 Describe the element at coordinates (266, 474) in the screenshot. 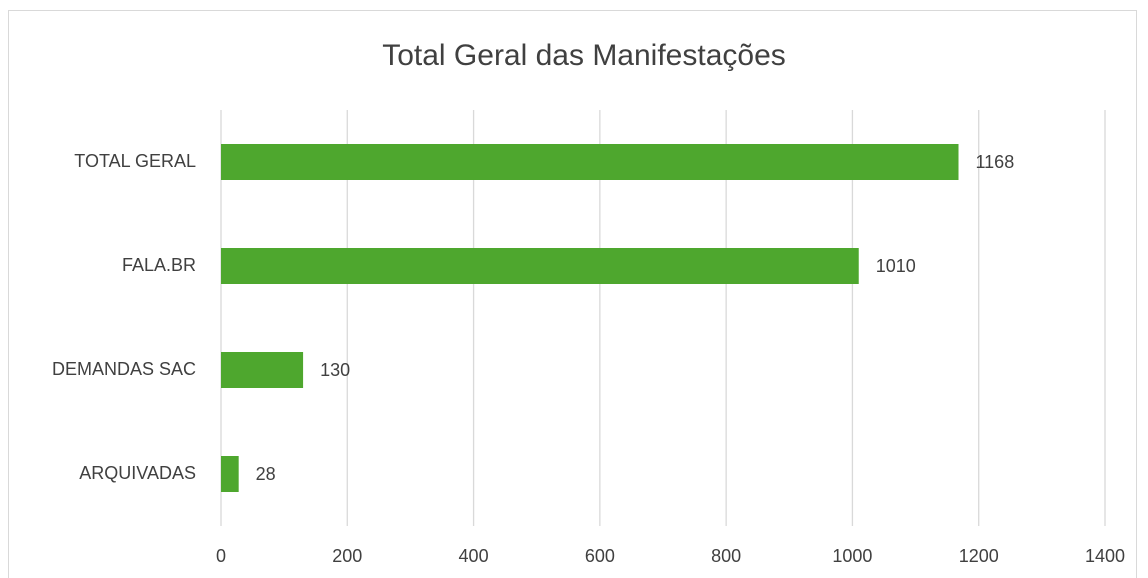

I see `data-label: 28` at that location.